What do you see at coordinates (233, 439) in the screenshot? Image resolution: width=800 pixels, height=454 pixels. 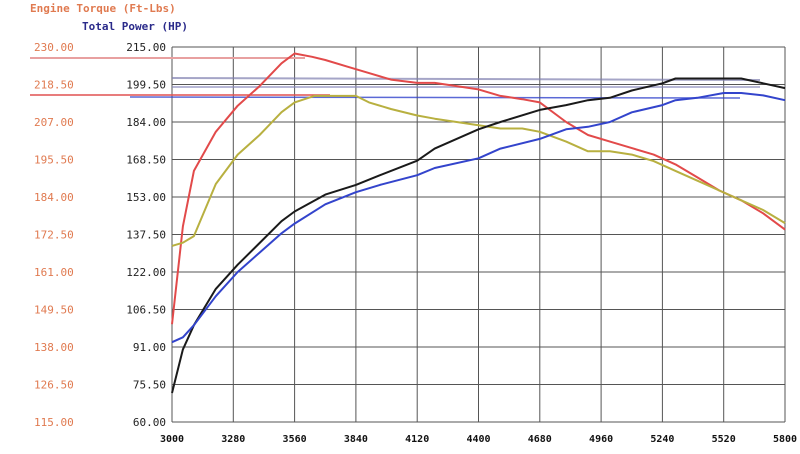 I see `x-tick-label: 3280` at bounding box center [233, 439].